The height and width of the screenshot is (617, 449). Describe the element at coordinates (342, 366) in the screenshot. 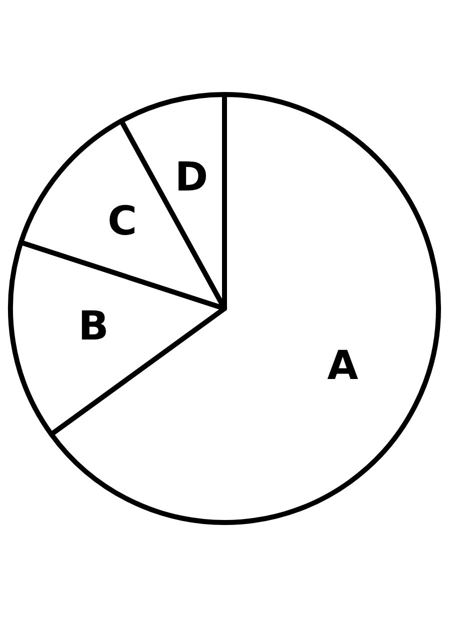

I see `slice-label: A` at that location.